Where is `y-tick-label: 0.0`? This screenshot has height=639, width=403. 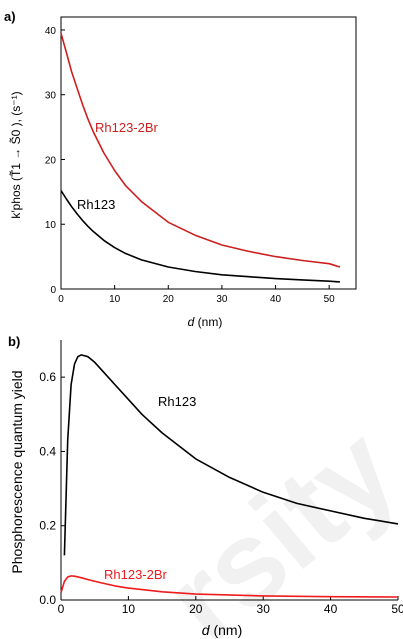 y-tick-label: 0.0 is located at coordinates (47, 600).